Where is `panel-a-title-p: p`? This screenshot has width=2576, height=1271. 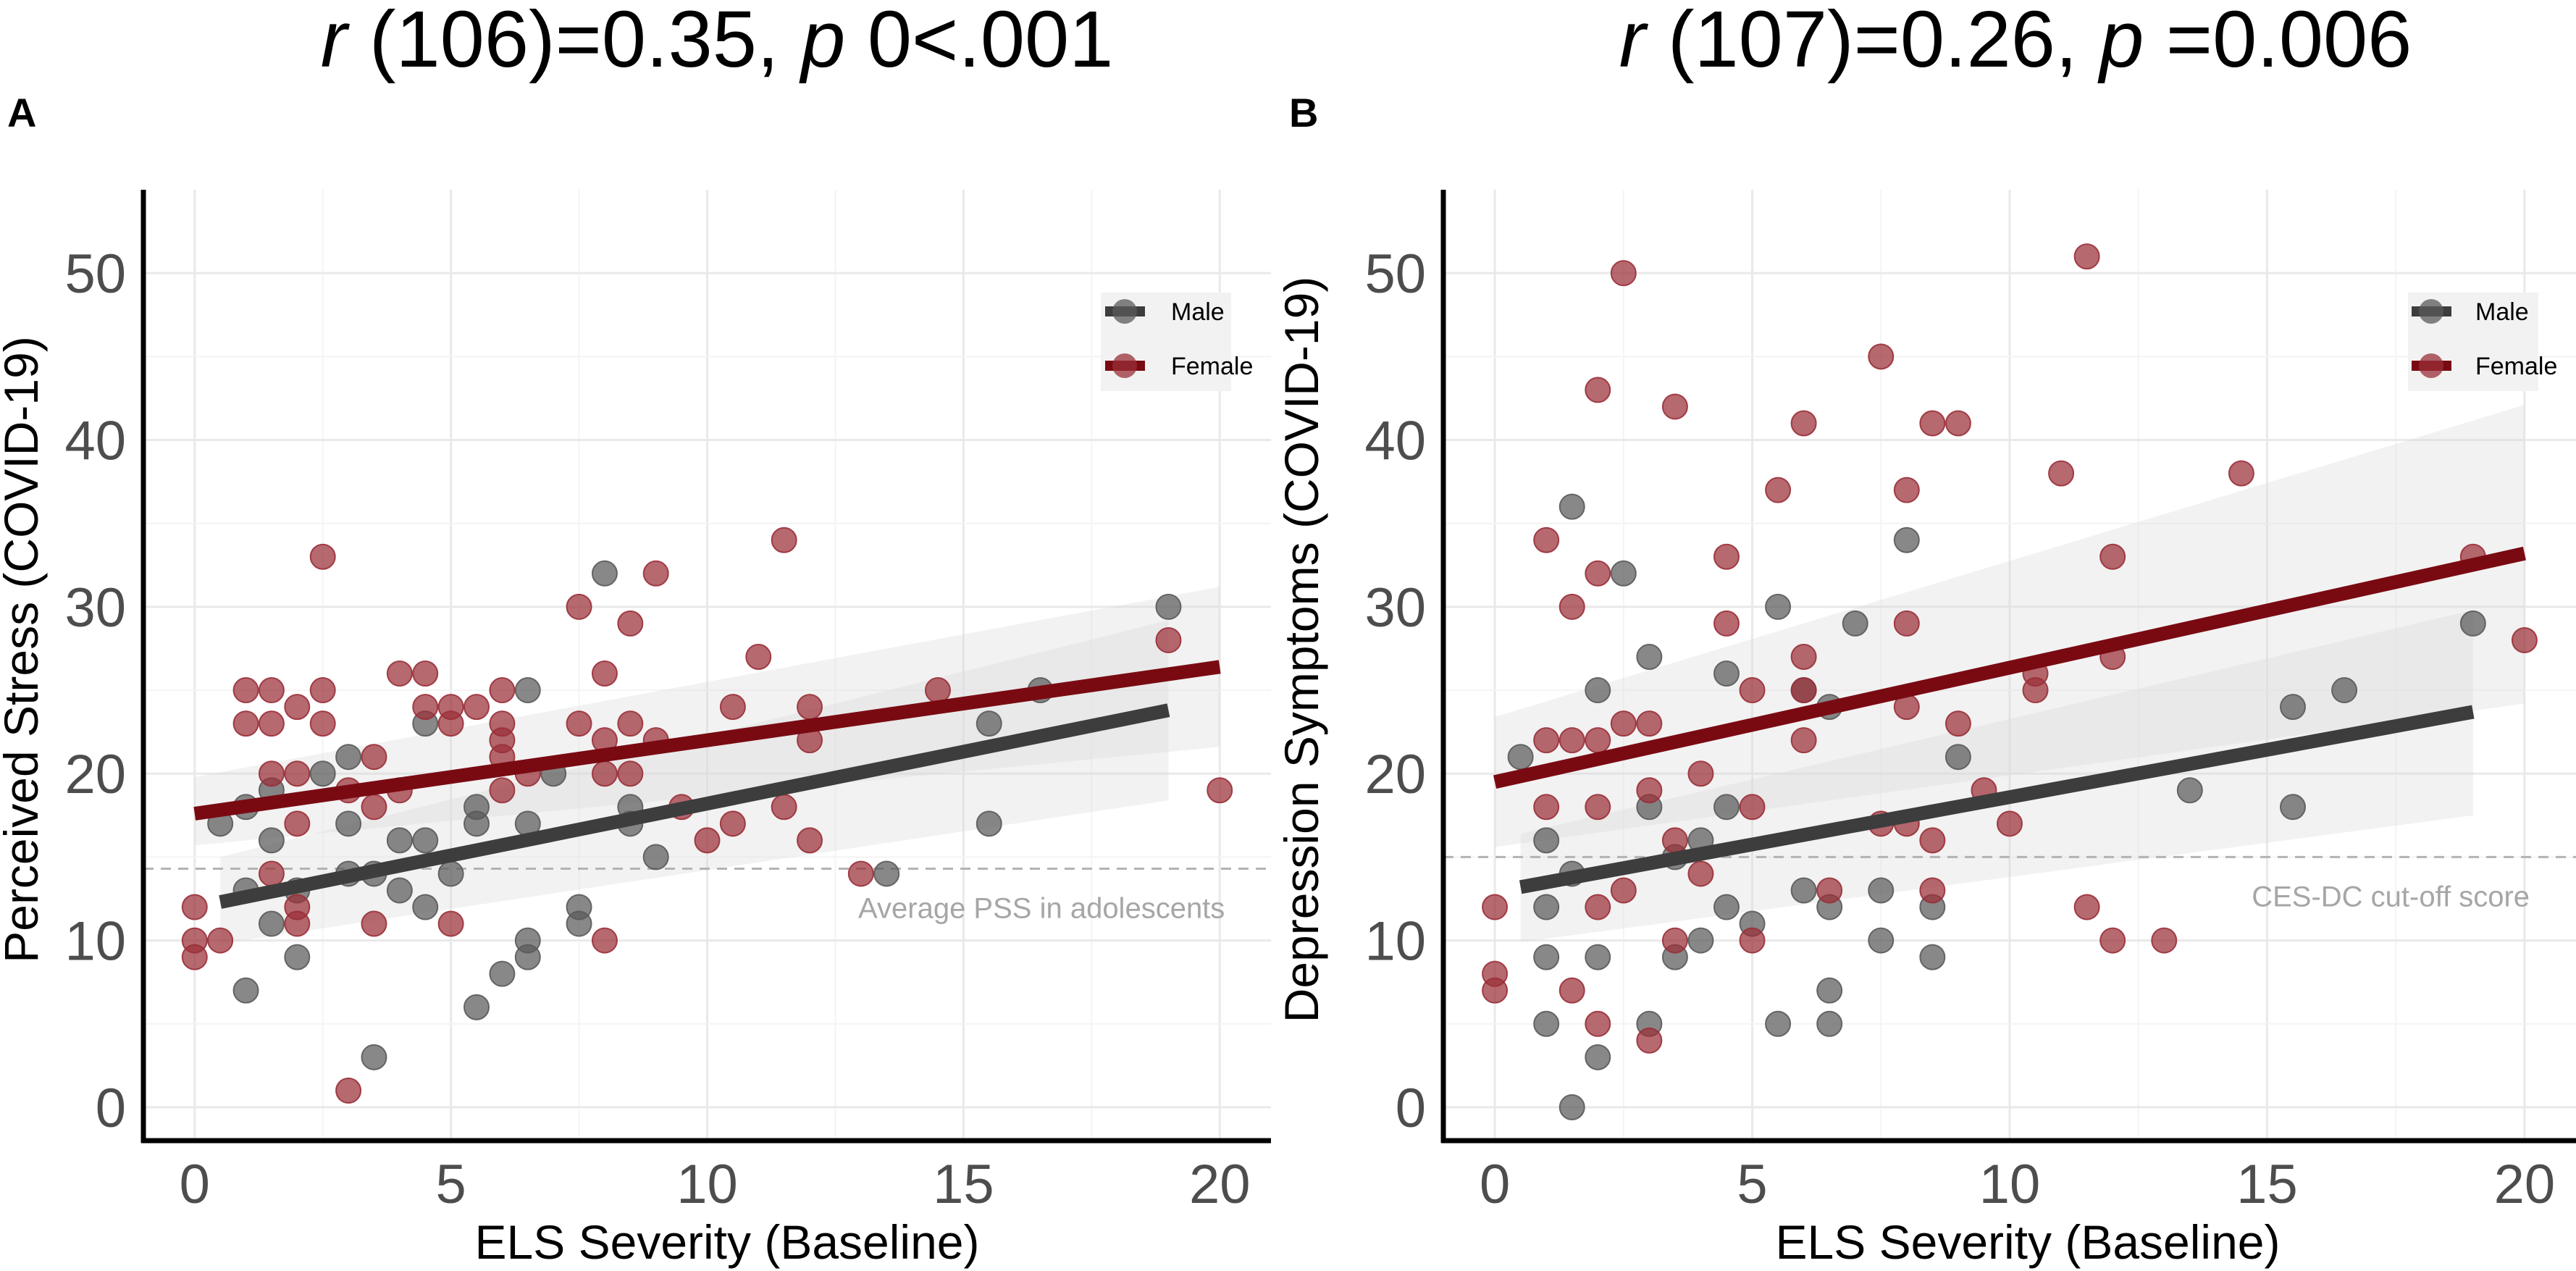 panel-a-title-p: p is located at coordinates (822, 42).